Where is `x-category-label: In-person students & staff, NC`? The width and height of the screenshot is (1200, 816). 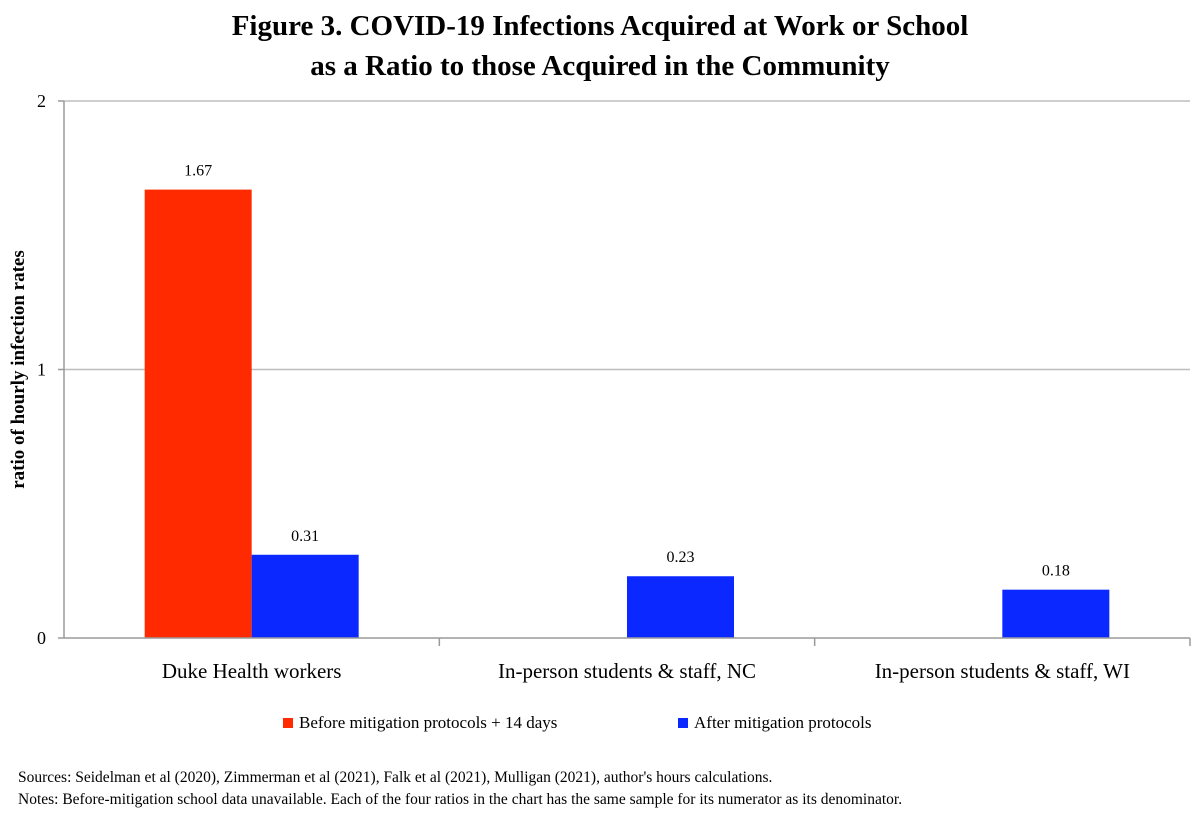 x-category-label: In-person students & staff, NC is located at coordinates (627, 671).